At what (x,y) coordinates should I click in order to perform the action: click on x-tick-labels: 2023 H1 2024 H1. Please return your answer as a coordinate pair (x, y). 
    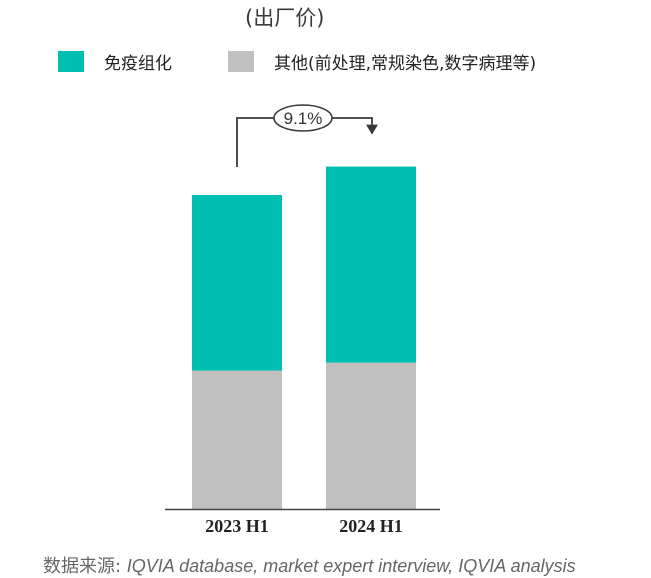
    Looking at the image, I should click on (304, 526).